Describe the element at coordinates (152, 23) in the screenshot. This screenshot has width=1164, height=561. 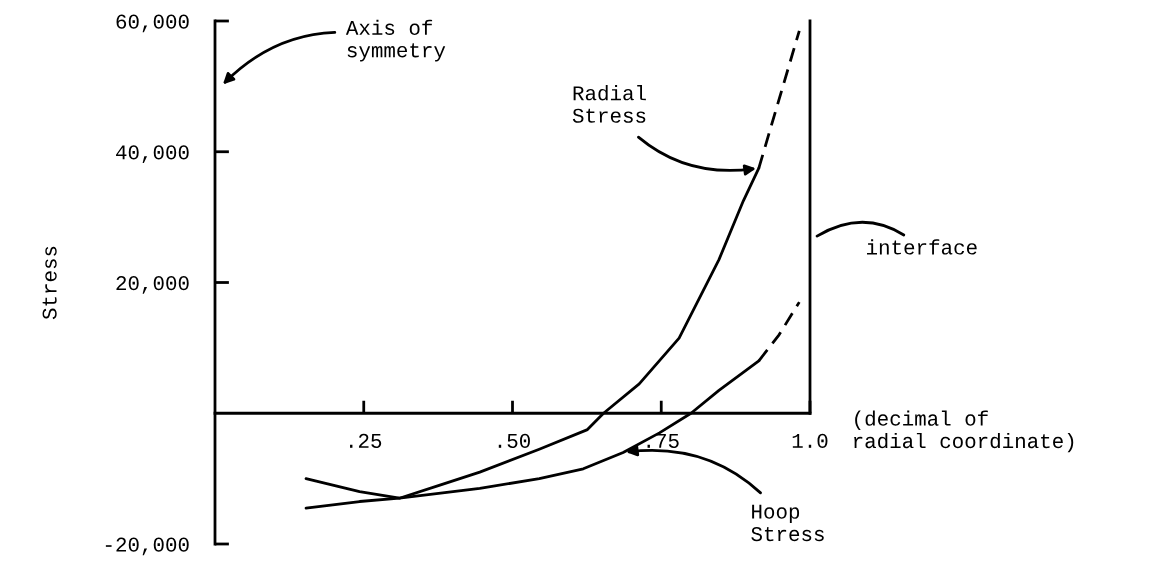
I see `y-tick-label: 60,000` at that location.